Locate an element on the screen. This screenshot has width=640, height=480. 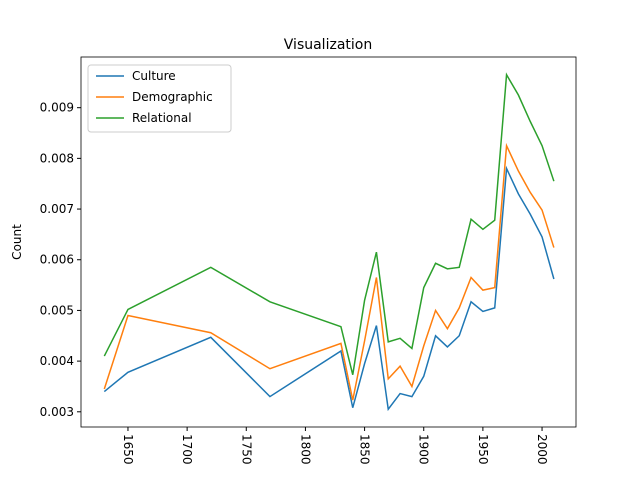
x-tick-label: 1950 is located at coordinates (483, 449).